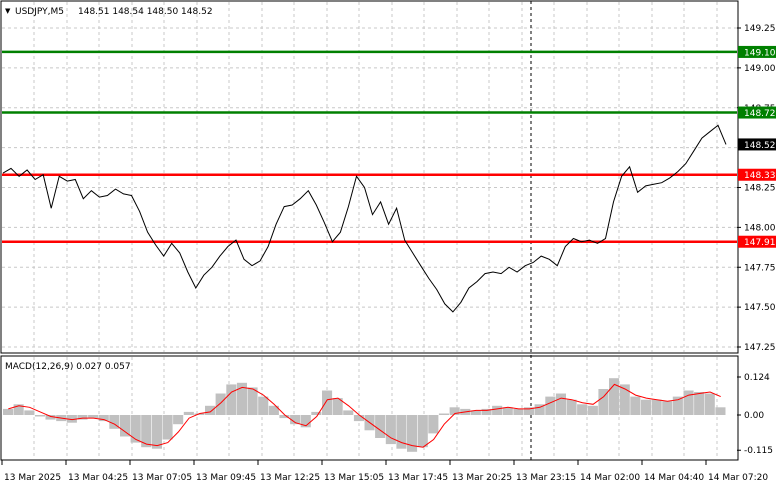 This screenshot has width=781, height=489. Describe the element at coordinates (738, 478) in the screenshot. I see `time-tick-label: 14 Mar 07:20` at that location.